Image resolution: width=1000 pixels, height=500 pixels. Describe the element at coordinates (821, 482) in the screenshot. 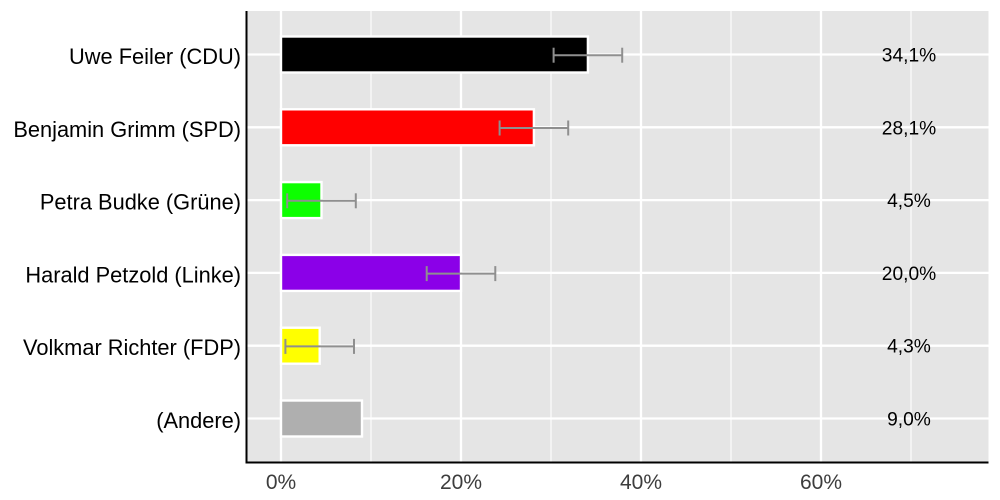

I see `svg-text: 60%` at that location.